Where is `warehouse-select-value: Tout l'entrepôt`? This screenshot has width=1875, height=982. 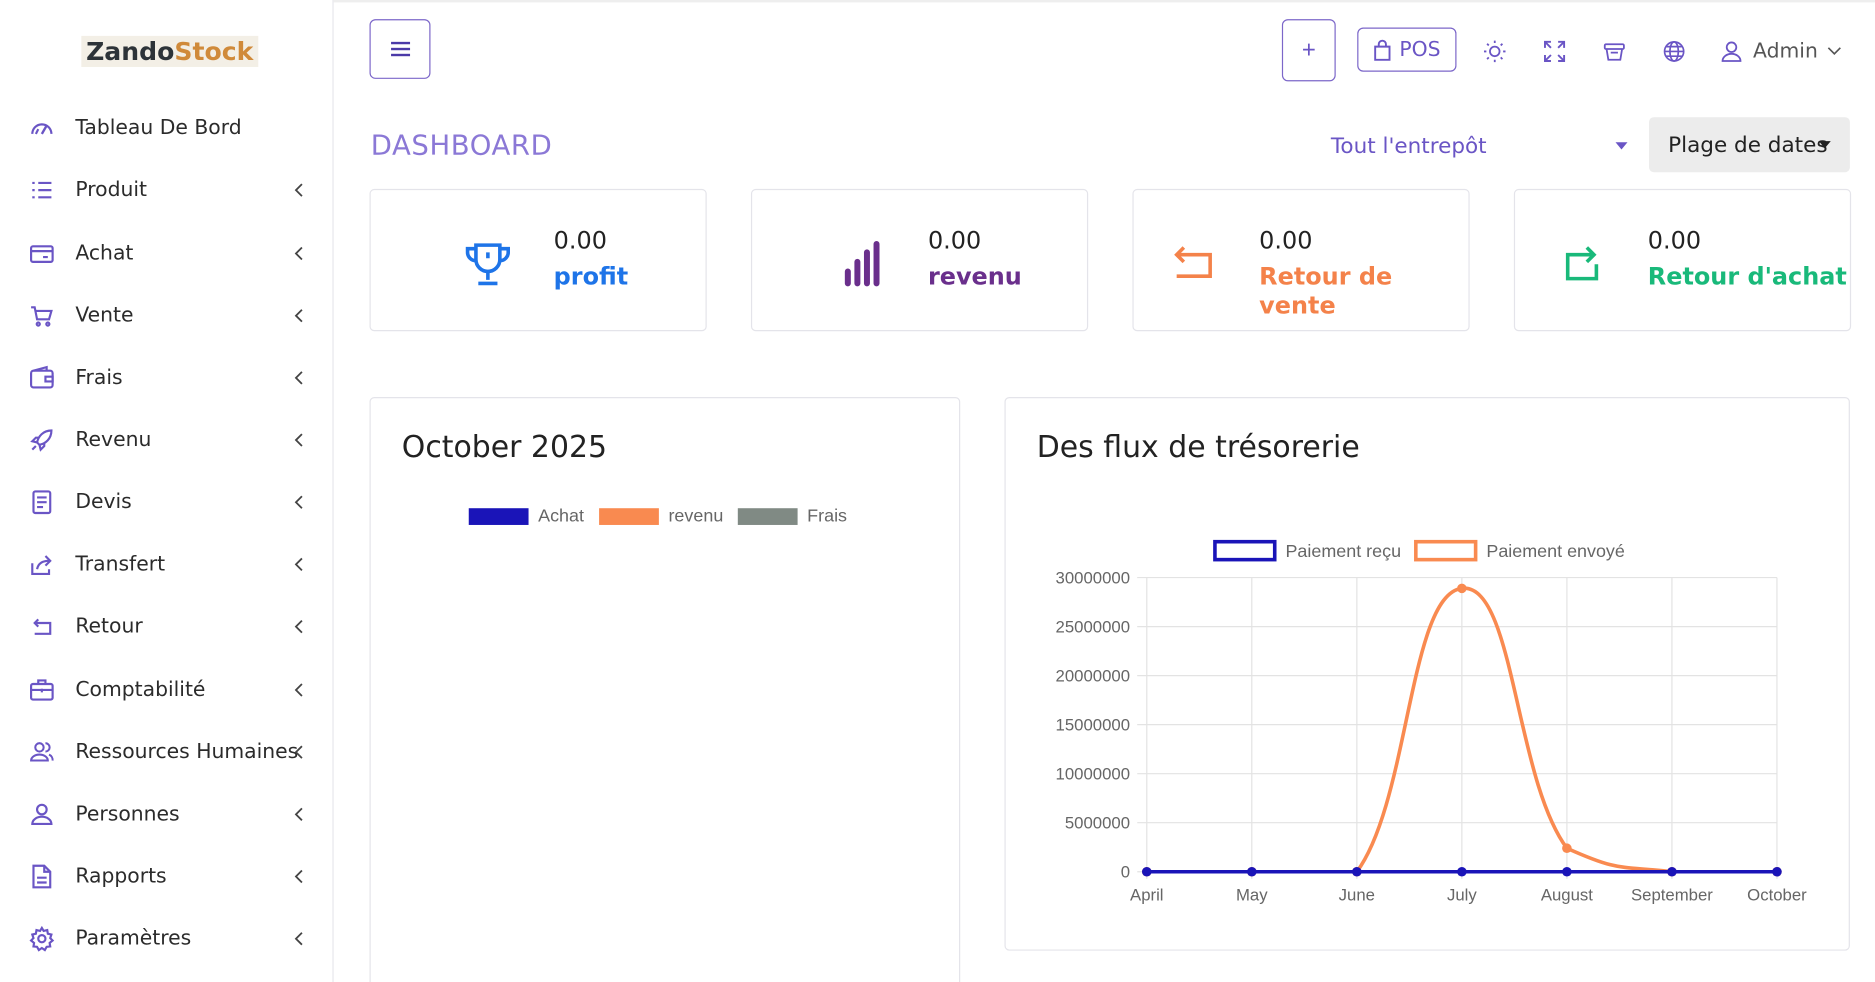 warehouse-select-value: Tout l'entrepôt is located at coordinates (1408, 146).